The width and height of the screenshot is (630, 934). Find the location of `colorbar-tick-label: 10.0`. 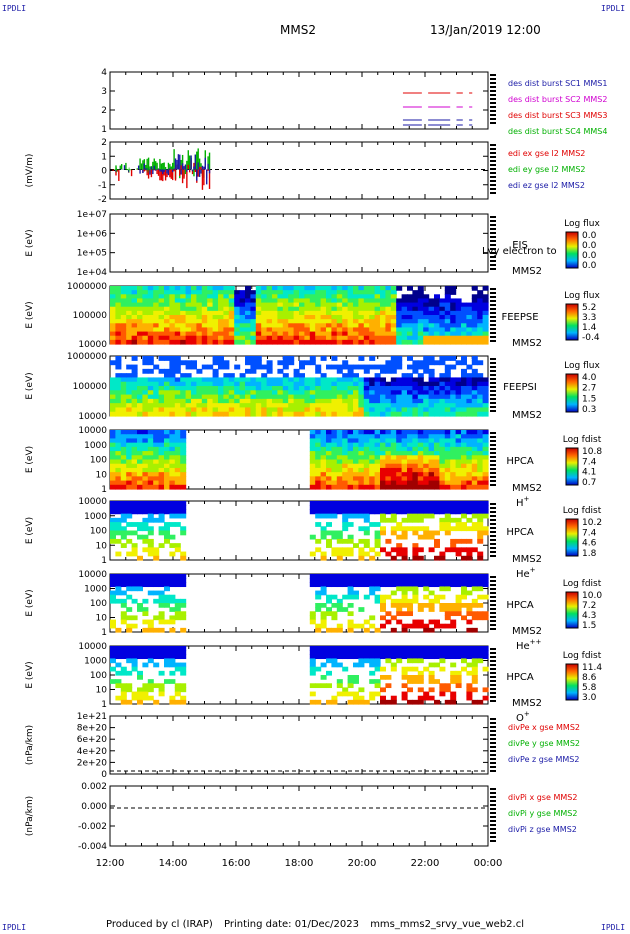

colorbar-tick-label: 10.0 is located at coordinates (592, 596).